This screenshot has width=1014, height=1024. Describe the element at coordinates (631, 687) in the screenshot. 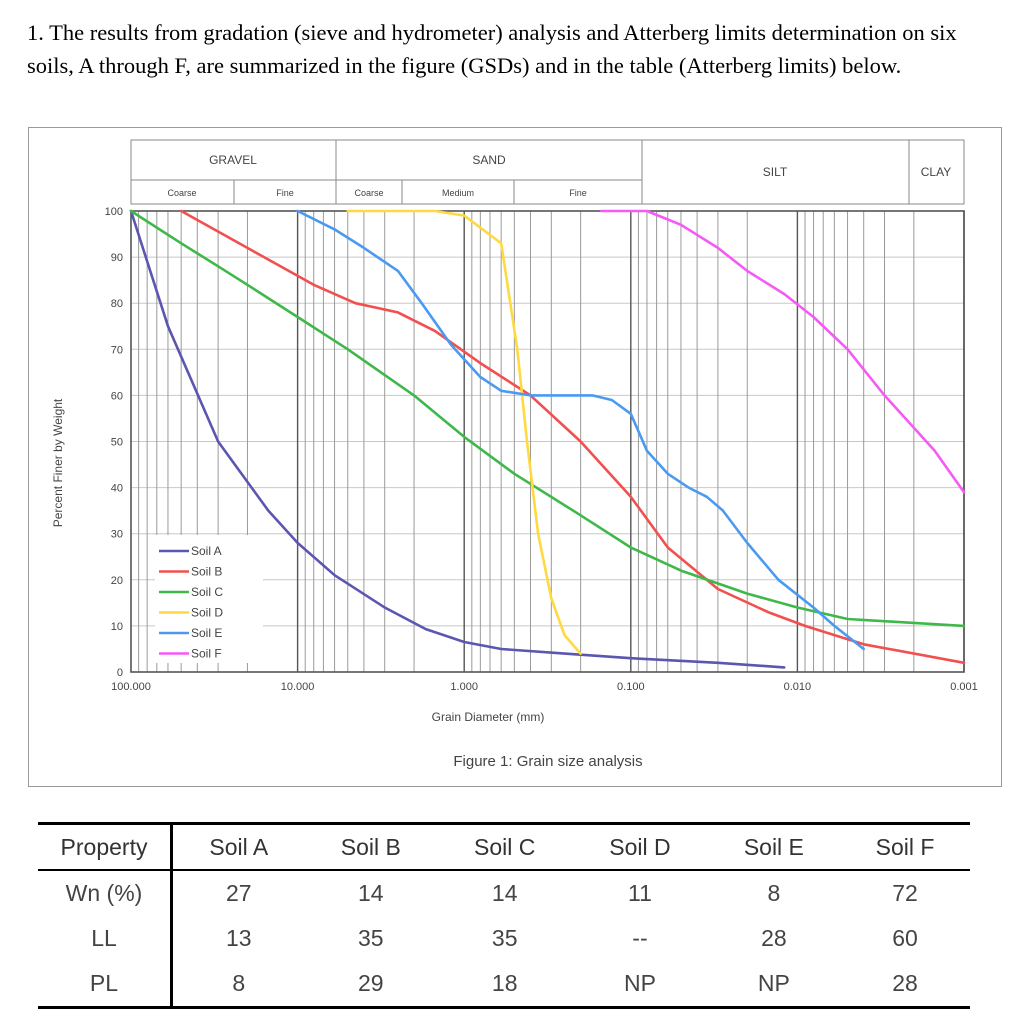

I see `x-tick-label: 0.100` at that location.